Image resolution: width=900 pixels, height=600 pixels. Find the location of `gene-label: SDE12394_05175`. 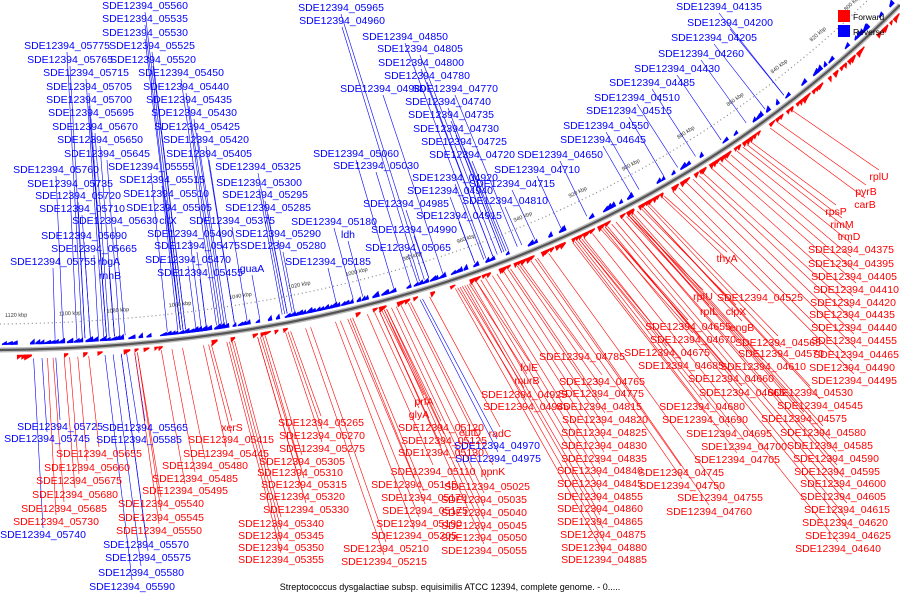

gene-label: SDE12394_05175 is located at coordinates (425, 511).